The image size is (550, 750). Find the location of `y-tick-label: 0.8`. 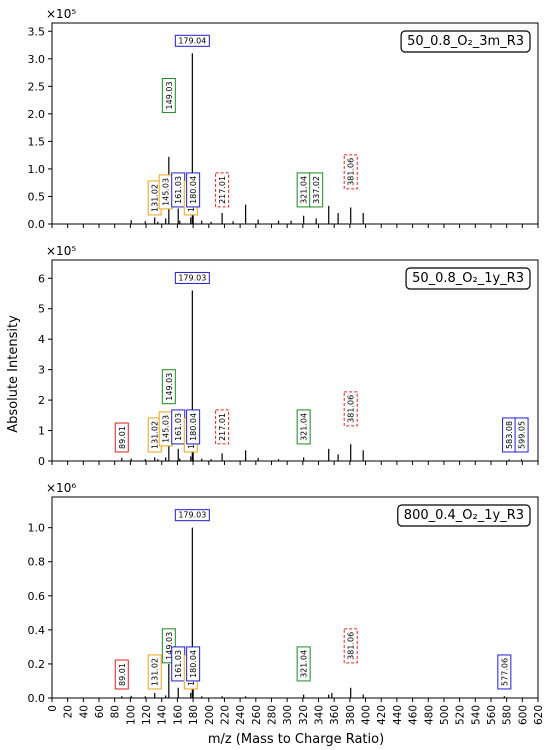

y-tick-label: 0.8 is located at coordinates (37, 562).